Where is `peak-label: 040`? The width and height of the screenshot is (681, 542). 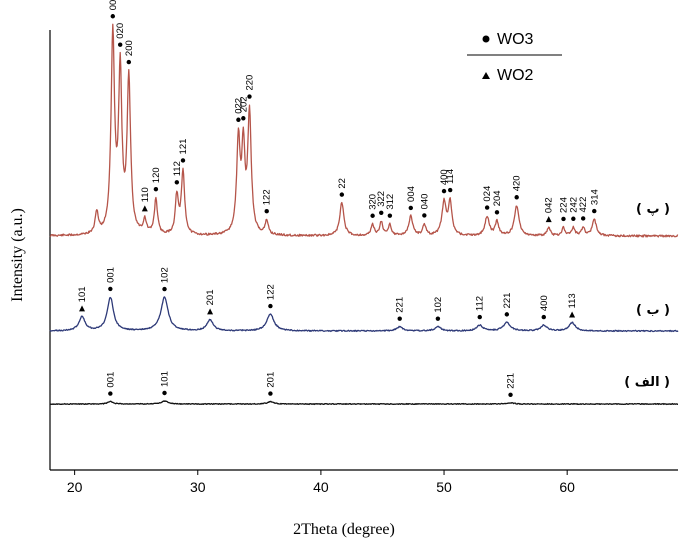
peak-label: 040 is located at coordinates (424, 202).